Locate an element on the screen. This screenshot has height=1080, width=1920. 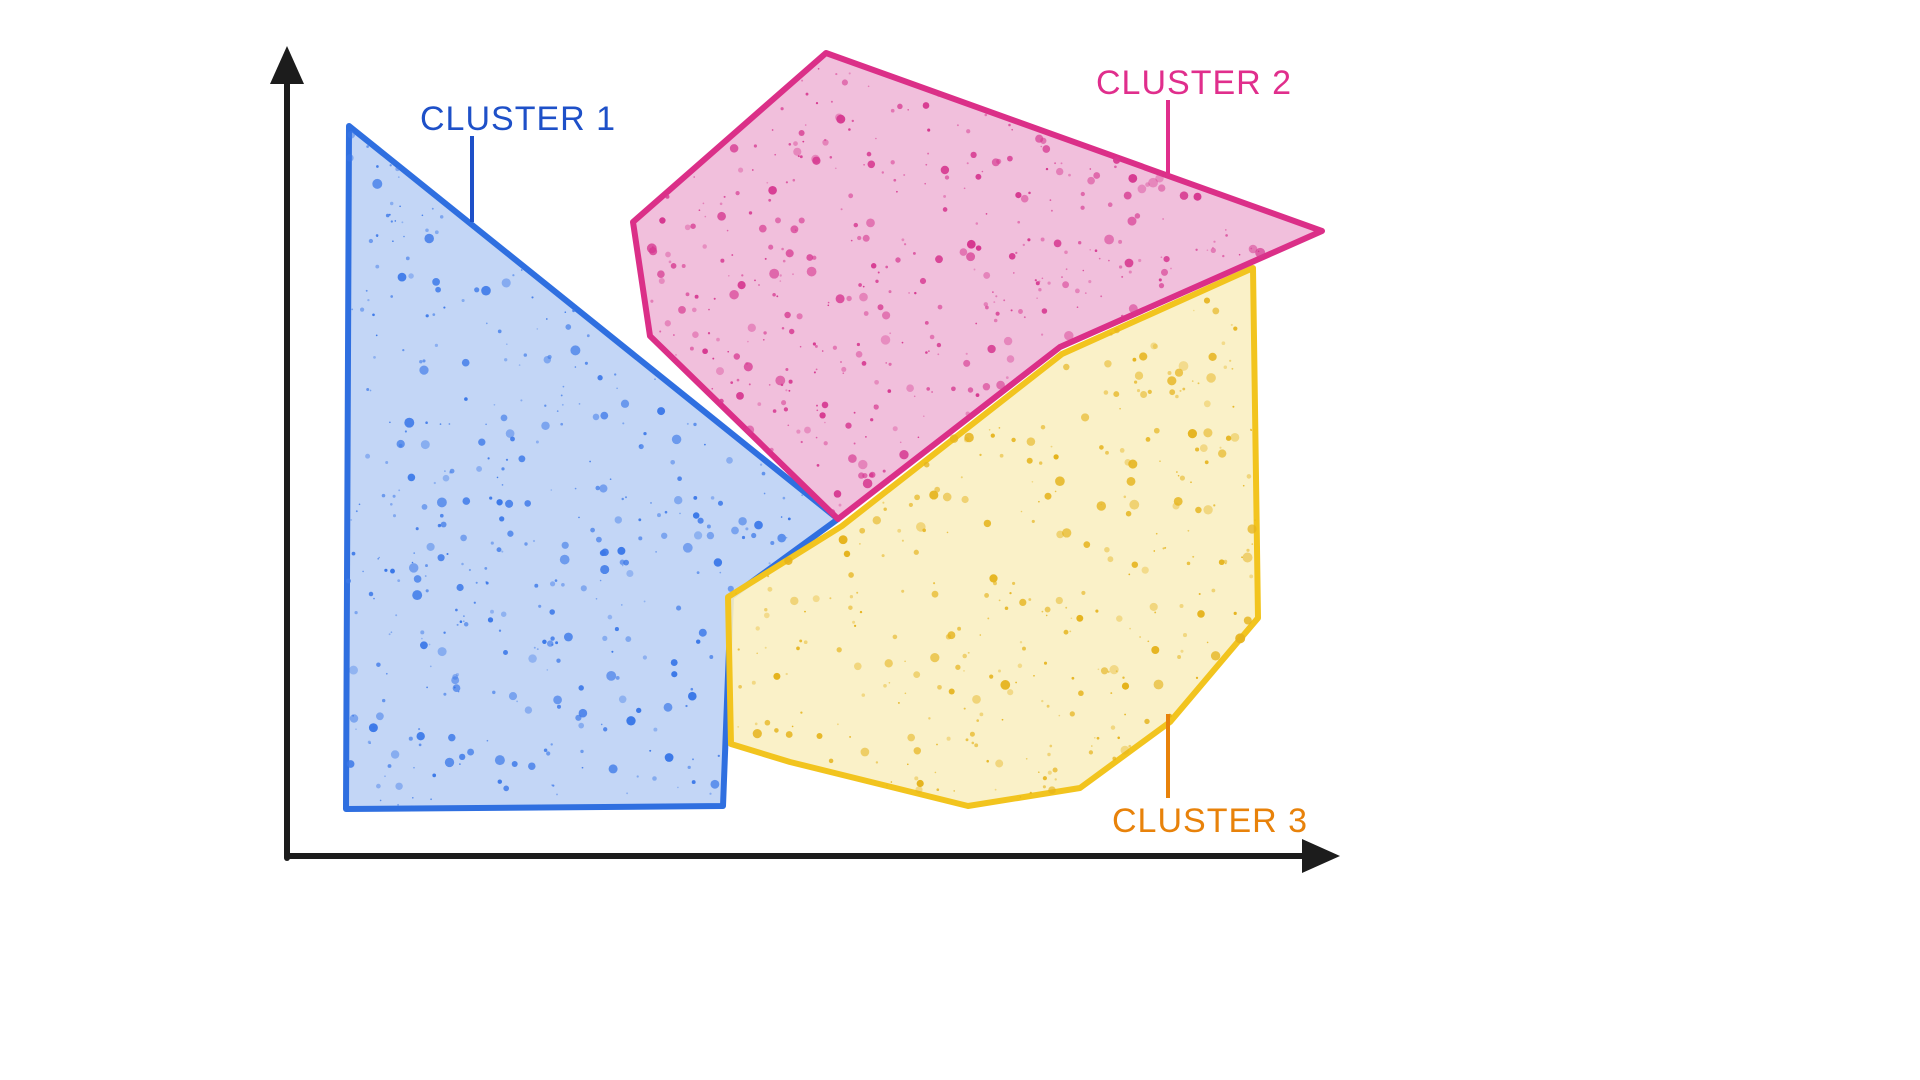
cluster-1-label: CLUSTER 1 is located at coordinates (518, 119).